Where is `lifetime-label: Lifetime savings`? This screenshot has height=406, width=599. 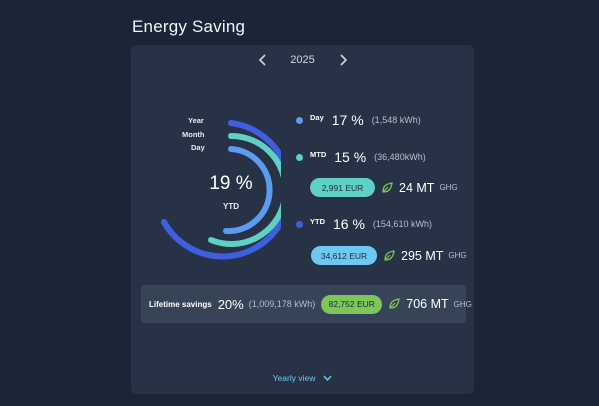
lifetime-label: Lifetime savings is located at coordinates (180, 304).